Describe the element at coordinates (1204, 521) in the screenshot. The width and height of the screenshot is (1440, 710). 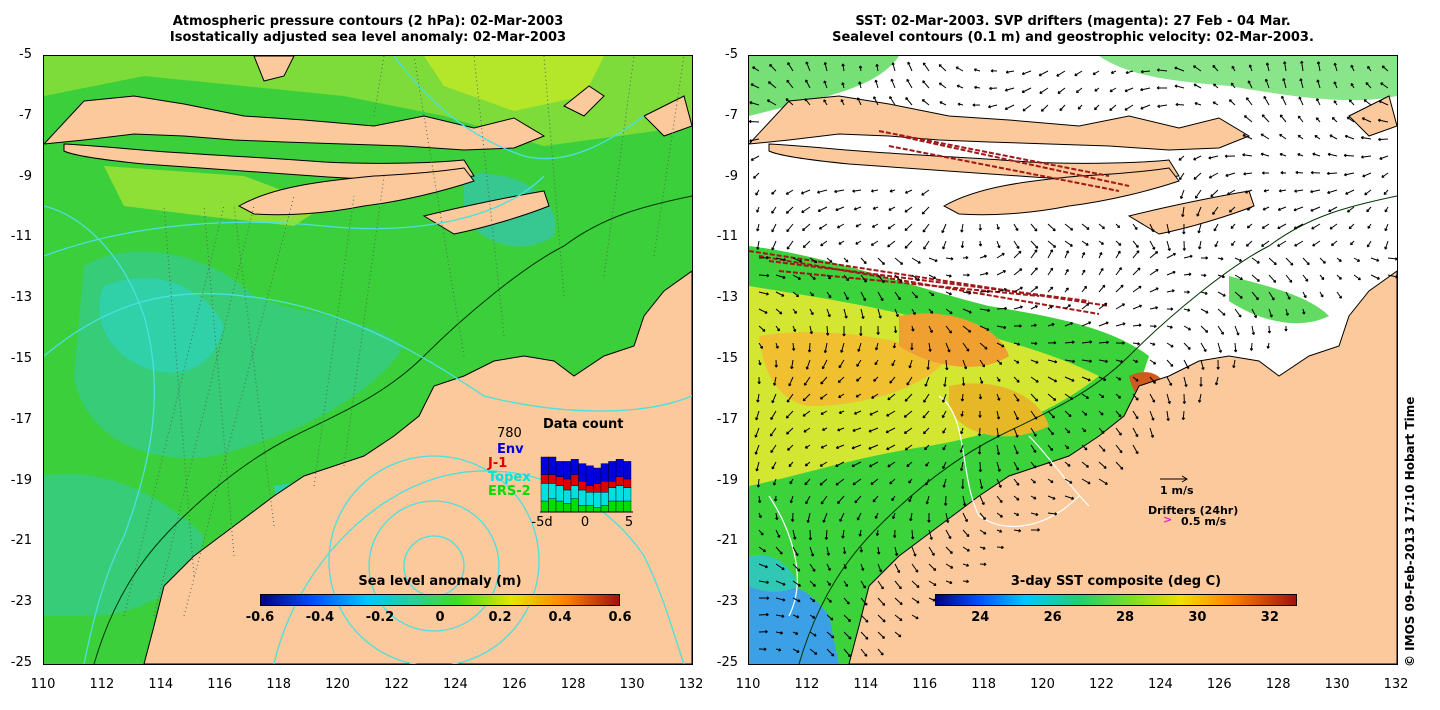
I see `drifters-scale-label: 0.5 m/s` at that location.